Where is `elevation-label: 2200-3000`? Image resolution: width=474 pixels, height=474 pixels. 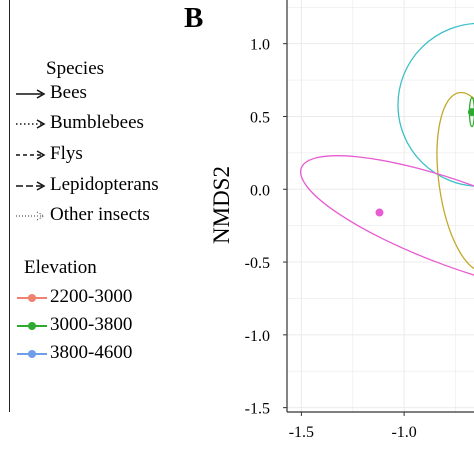 elevation-label: 2200-3000 is located at coordinates (91, 296).